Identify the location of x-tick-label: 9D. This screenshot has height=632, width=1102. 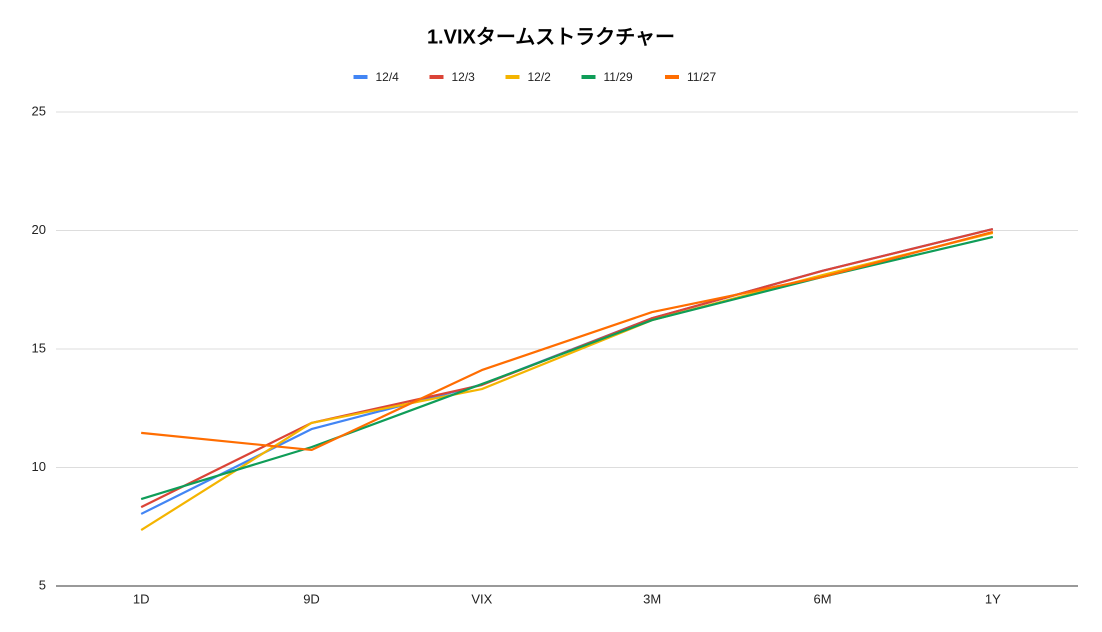
(311, 598).